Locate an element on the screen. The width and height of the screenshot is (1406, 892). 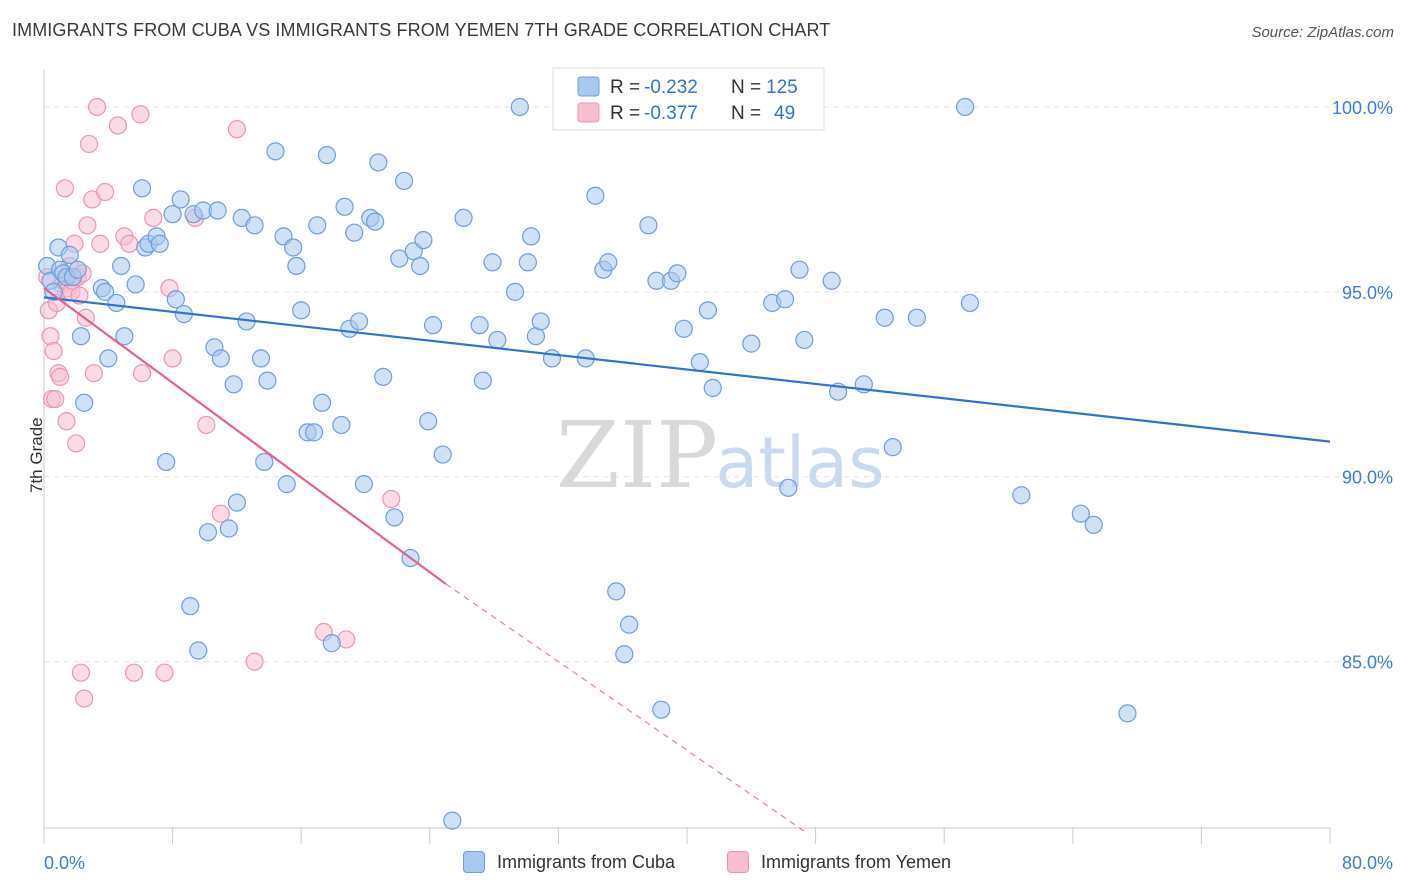
legend-item-yemen: Immigrants from Yemen is located at coordinates (839, 862).